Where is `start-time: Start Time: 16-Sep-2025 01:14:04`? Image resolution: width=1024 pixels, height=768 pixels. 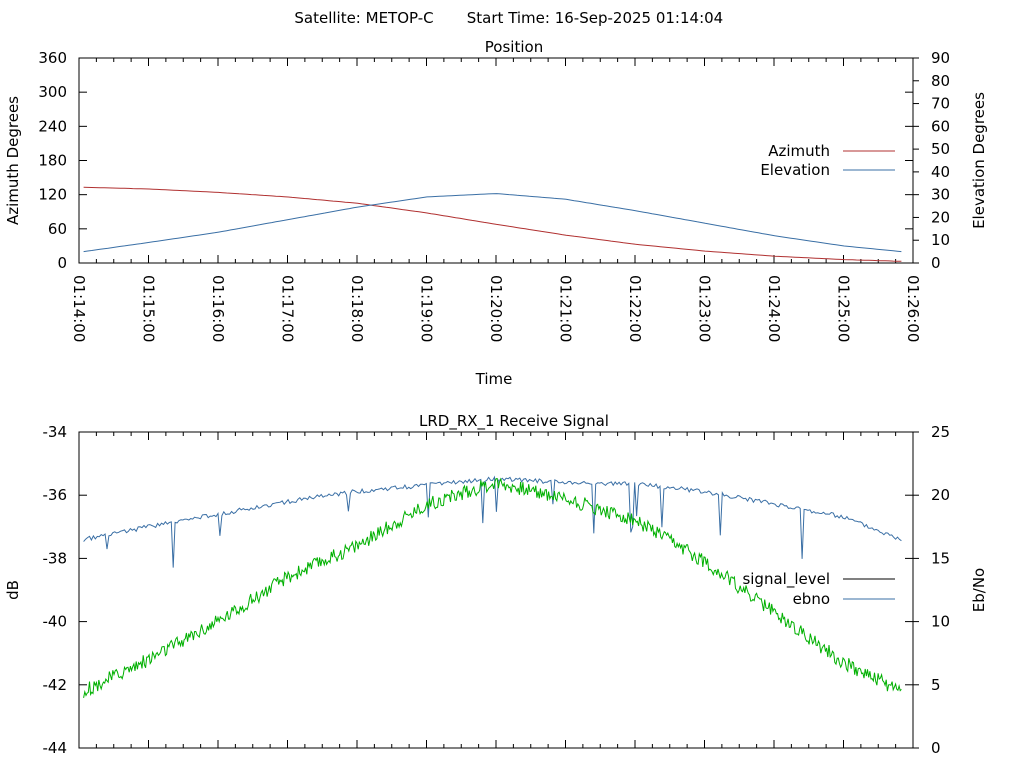 start-time: Start Time: 16-Sep-2025 01:14:04 is located at coordinates (595, 18).